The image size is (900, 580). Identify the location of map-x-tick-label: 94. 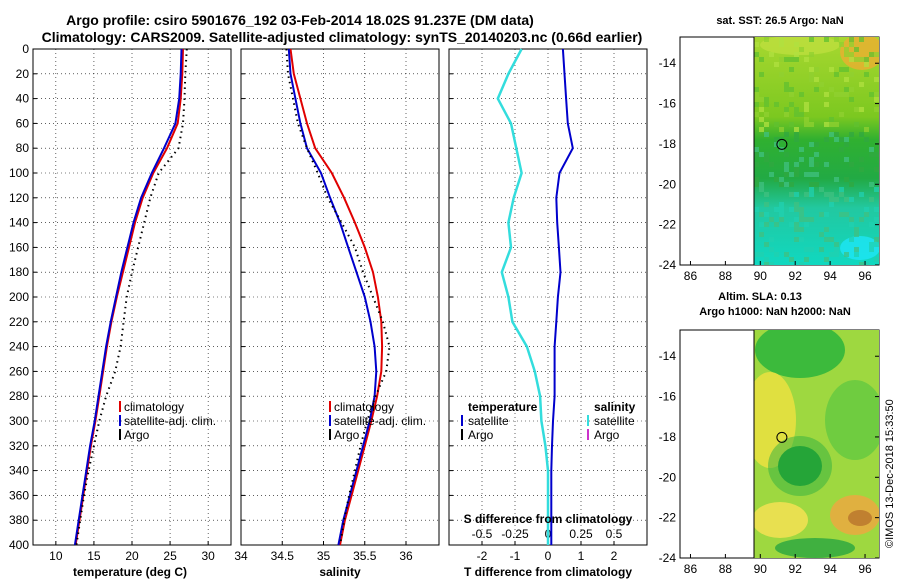
(830, 276).